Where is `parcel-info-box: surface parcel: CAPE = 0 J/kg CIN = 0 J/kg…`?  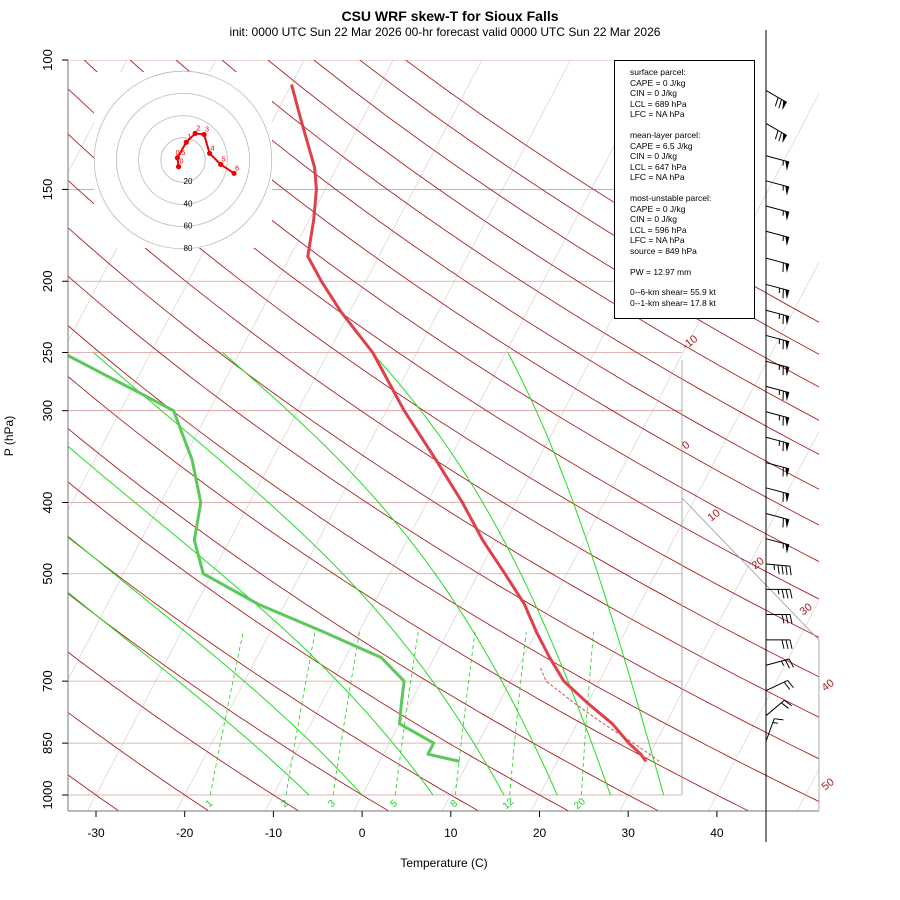 parcel-info-box: surface parcel: CAPE = 0 J/kg CIN = 0 J/kg… is located at coordinates (684, 189).